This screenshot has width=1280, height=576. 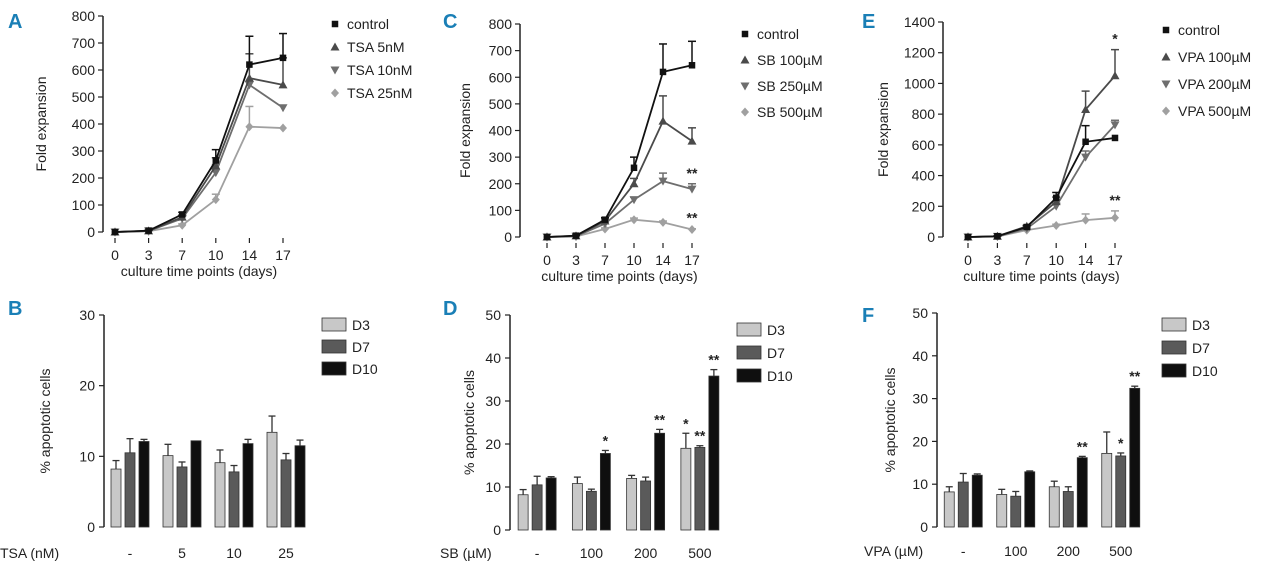 What do you see at coordinates (283, 255) in the screenshot?
I see `x-tick-label: 17` at bounding box center [283, 255].